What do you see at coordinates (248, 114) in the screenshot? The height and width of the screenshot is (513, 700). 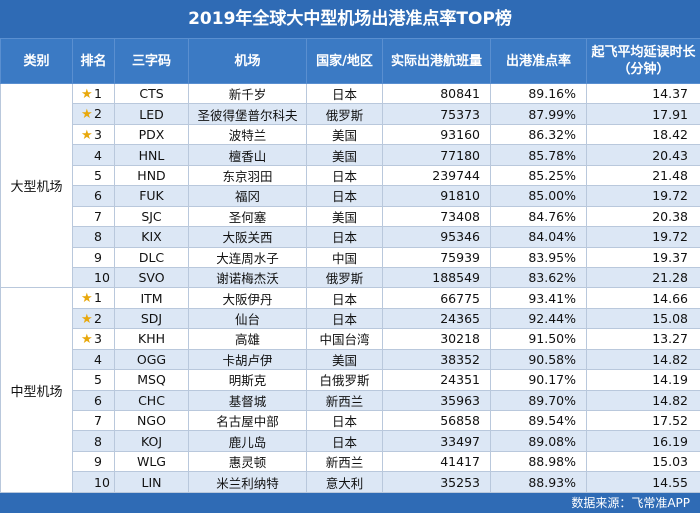 I see `airport-cell: 圣彼得堡普尔科夫` at bounding box center [248, 114].